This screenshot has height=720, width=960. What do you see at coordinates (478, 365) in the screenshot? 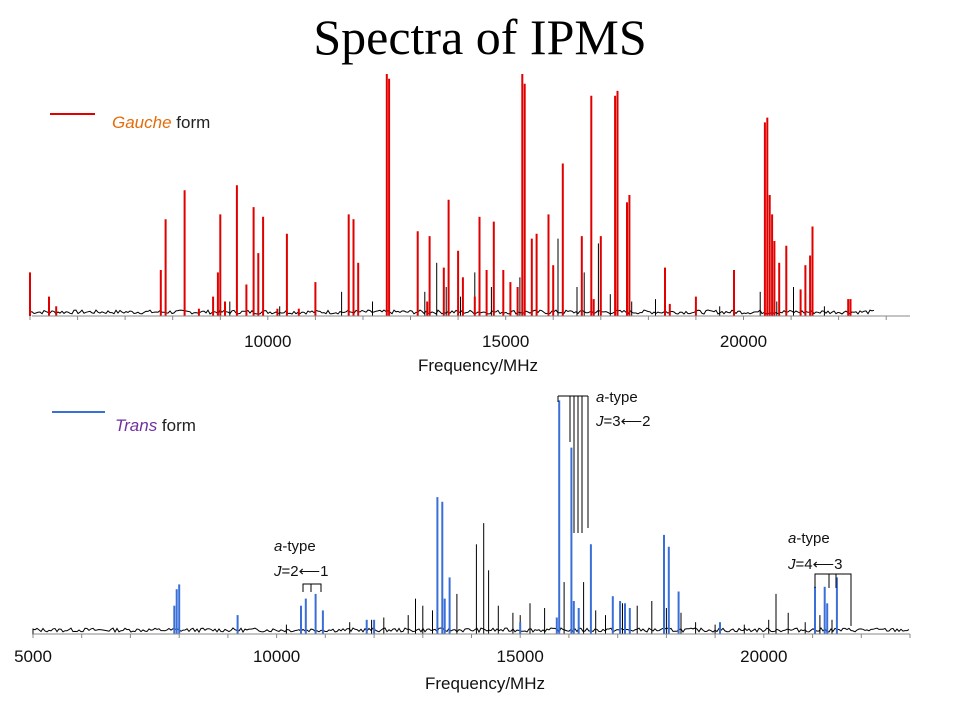
I see `top-x-axis-label: Frequency/MHz` at bounding box center [478, 365].